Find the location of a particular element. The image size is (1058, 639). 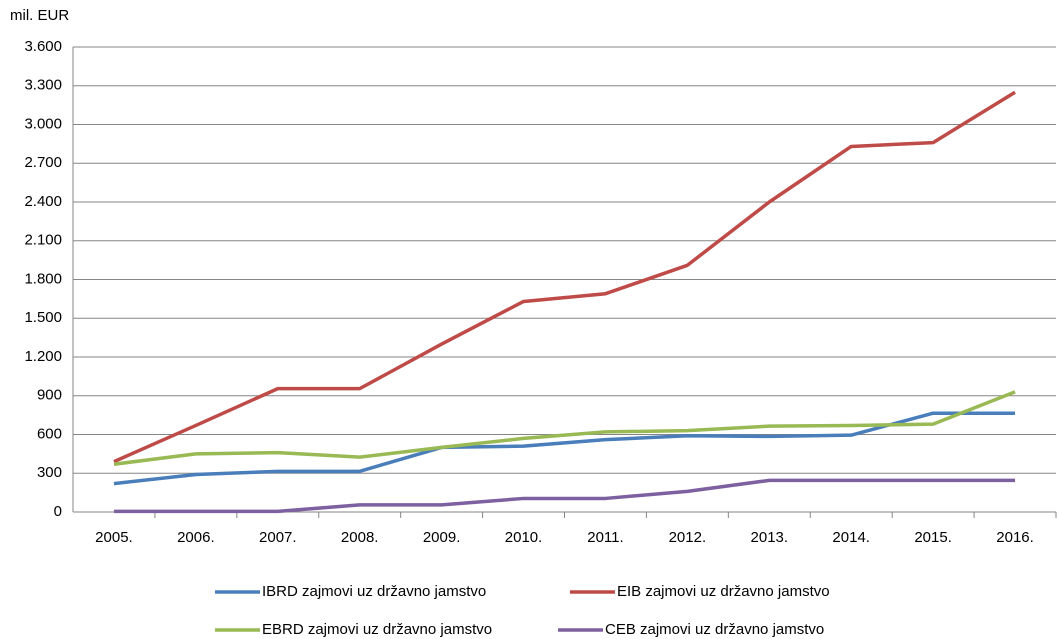

y-tick-label: 3.600 is located at coordinates (43, 46).